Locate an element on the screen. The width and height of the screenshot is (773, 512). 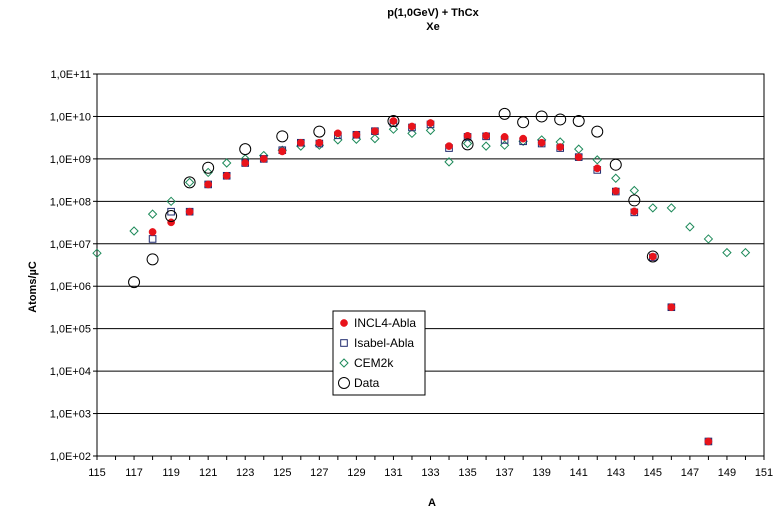
y-tick-label: 1,0E+09 is located at coordinates (70, 160).